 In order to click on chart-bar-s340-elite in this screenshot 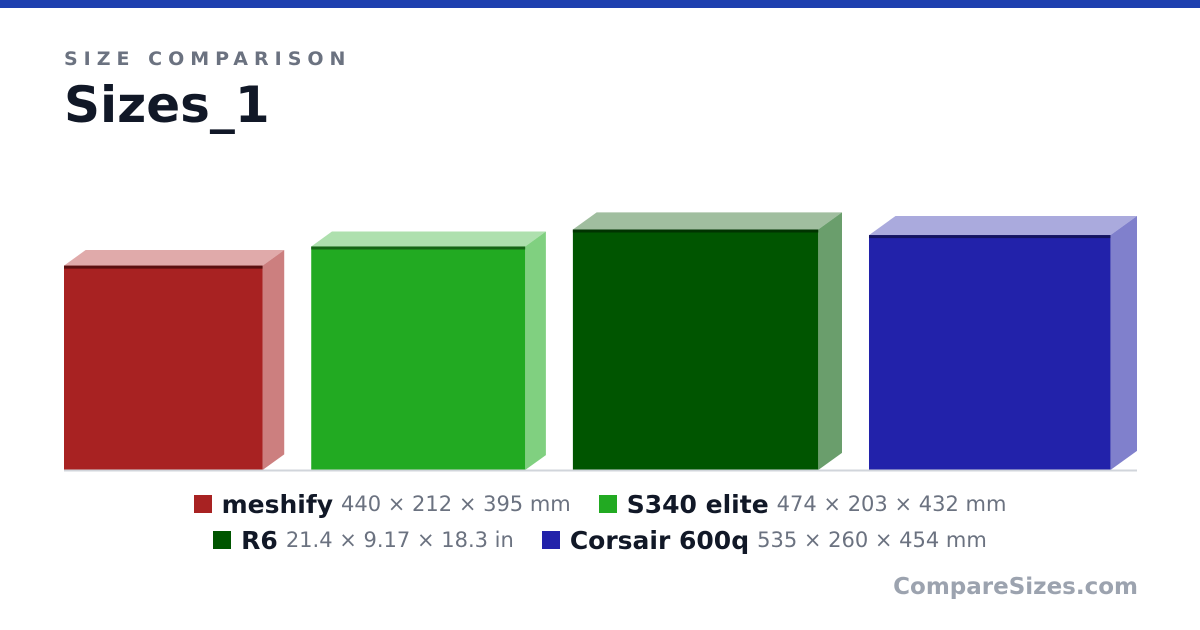, I will do `click(428, 350)`.